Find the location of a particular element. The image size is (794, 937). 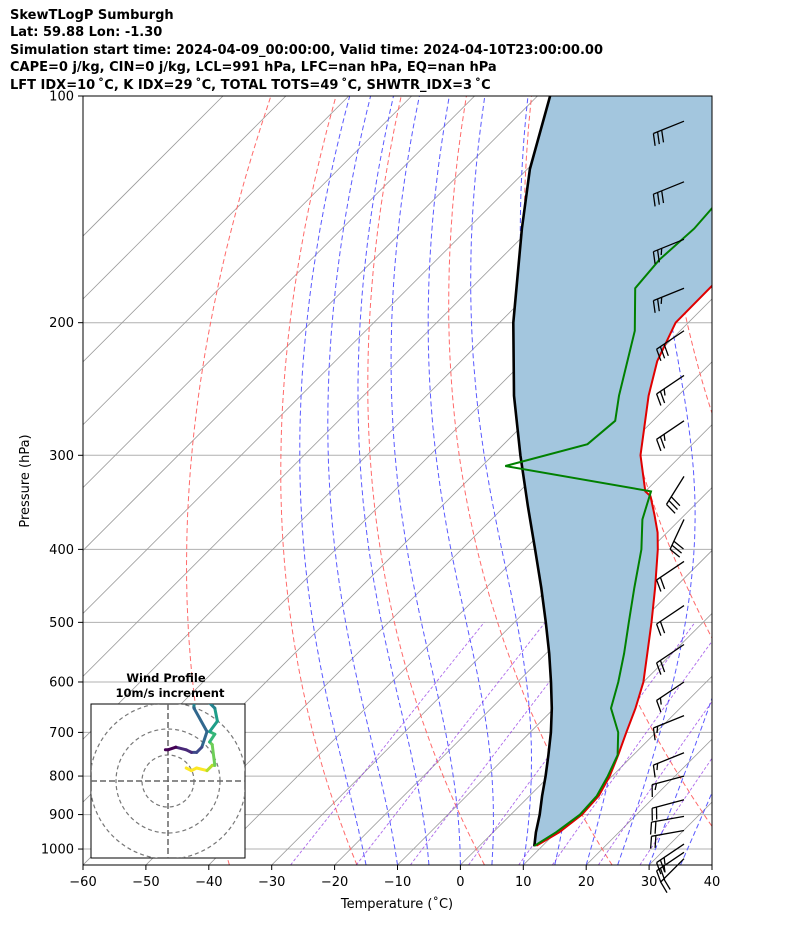

x-tick-label: 20 is located at coordinates (586, 882).